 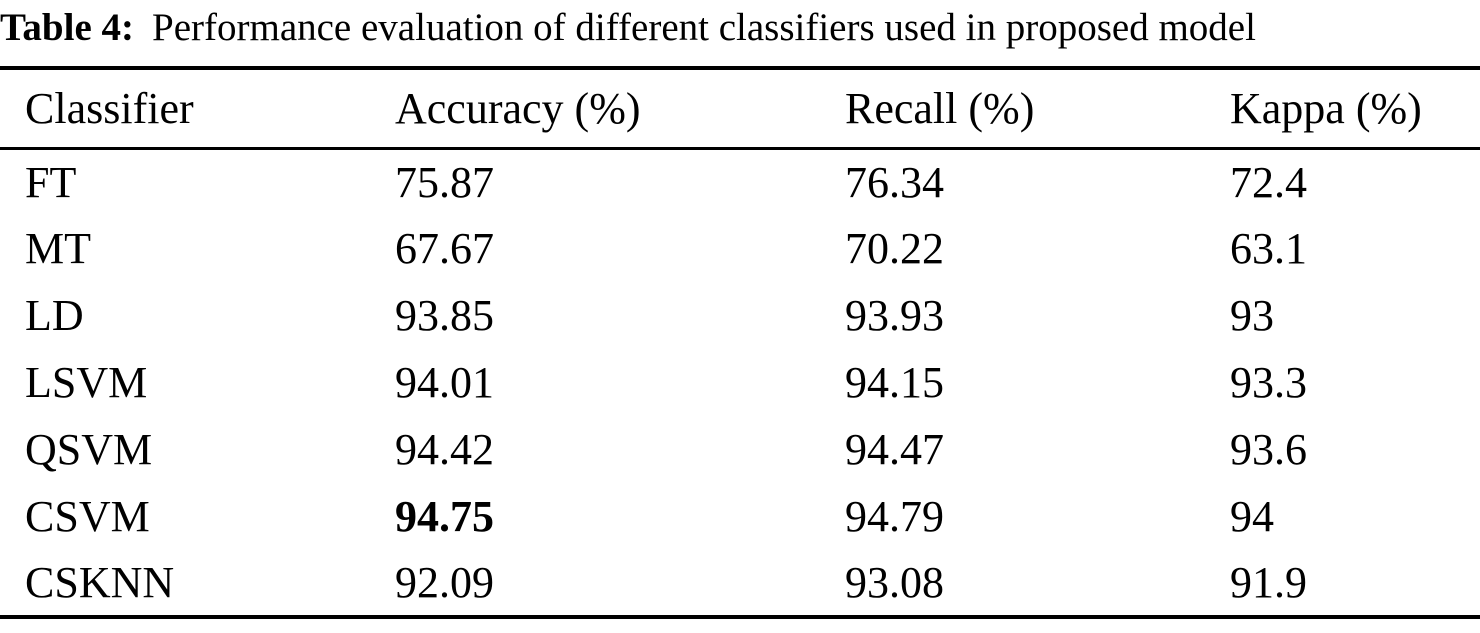 What do you see at coordinates (1012, 109) in the screenshot?
I see `column-header-recall: Recall (%)` at bounding box center [1012, 109].